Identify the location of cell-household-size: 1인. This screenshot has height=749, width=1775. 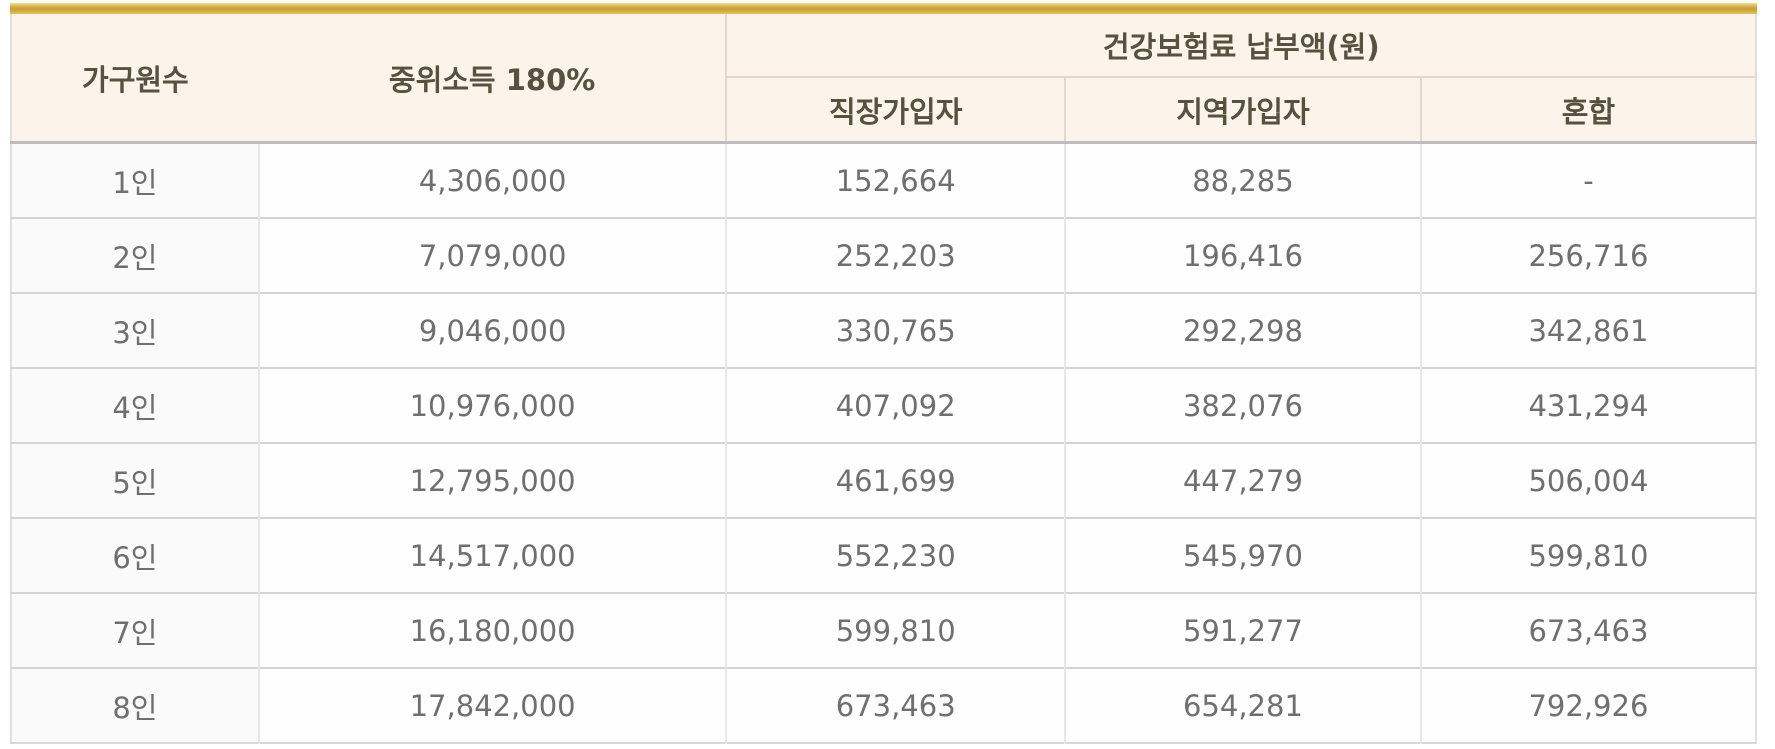
(135, 180).